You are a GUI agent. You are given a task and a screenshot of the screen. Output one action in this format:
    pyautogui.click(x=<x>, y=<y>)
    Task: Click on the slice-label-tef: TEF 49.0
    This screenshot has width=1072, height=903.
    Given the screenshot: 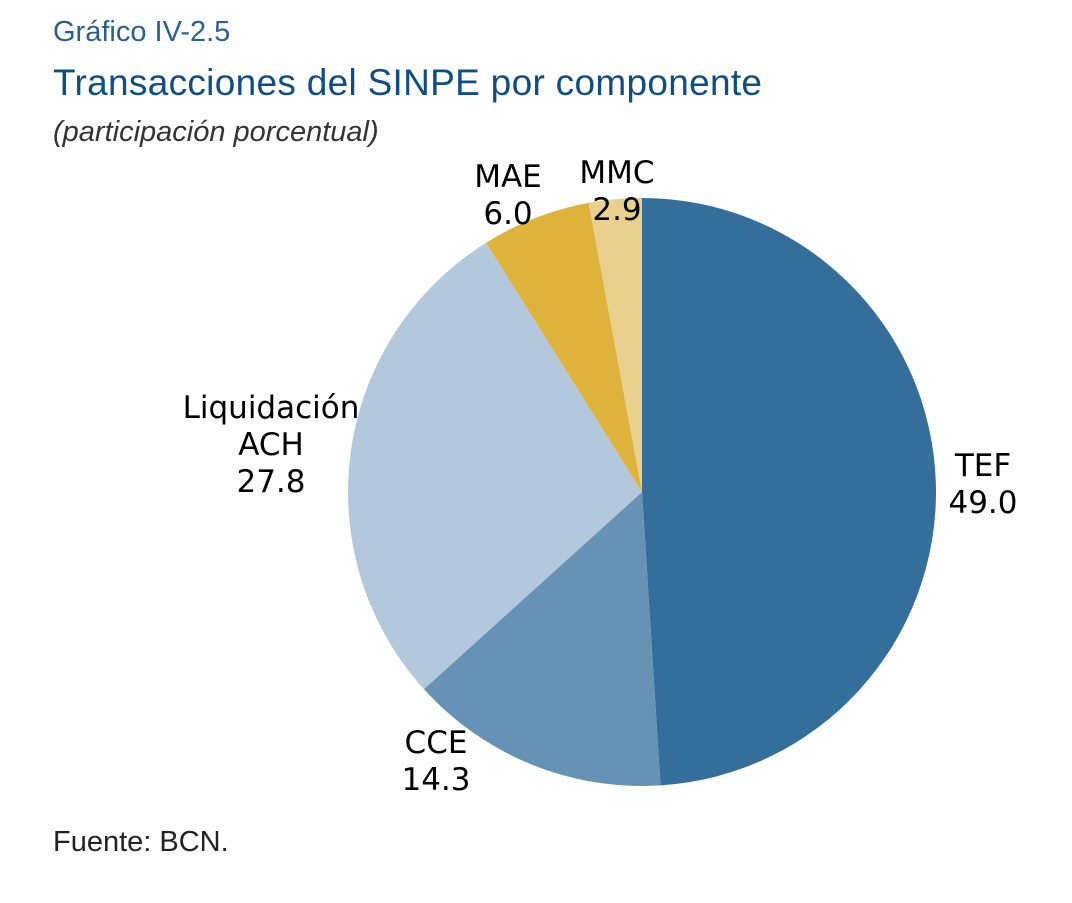 What is the action you would take?
    pyautogui.click(x=982, y=484)
    